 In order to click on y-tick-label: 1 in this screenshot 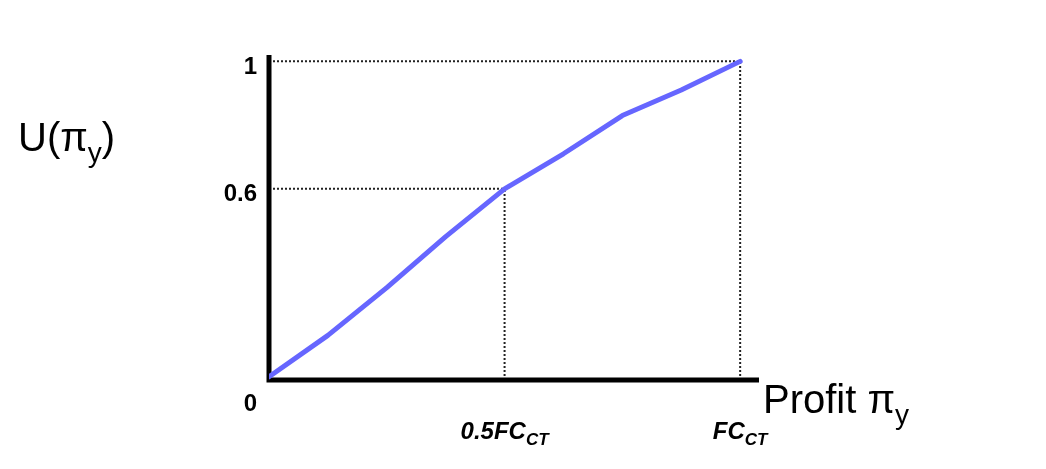, I will do `click(250, 65)`.